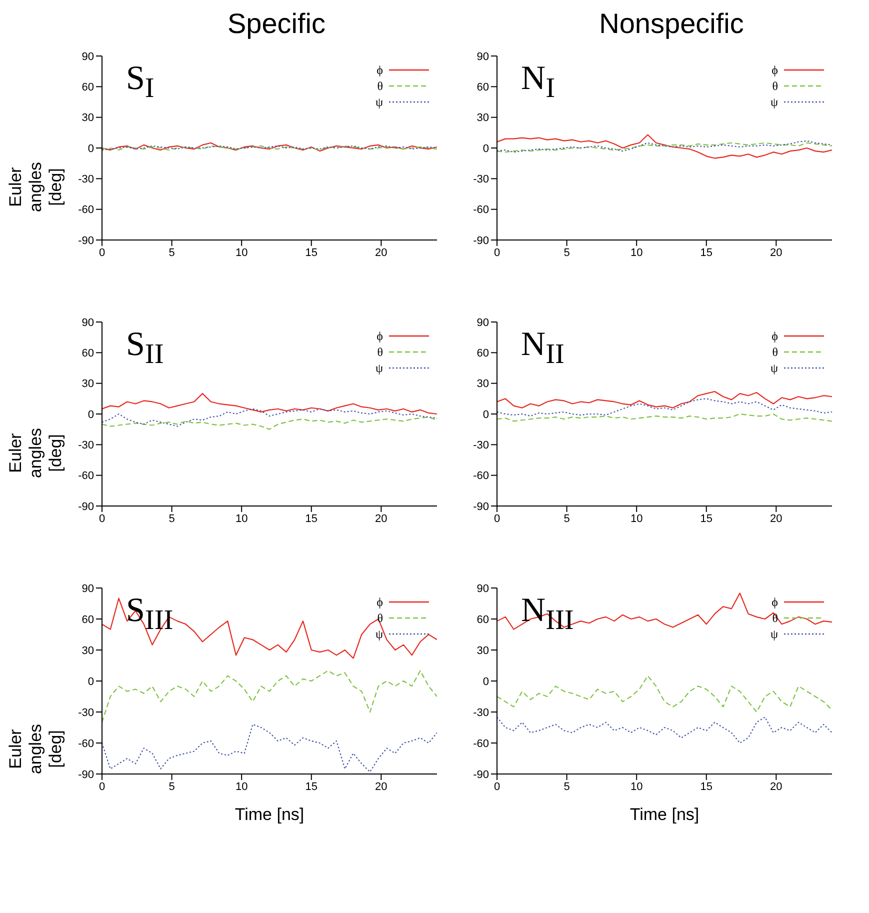 The image size is (869, 913). I want to click on annotation: N$_{II}$, so click(542, 348).